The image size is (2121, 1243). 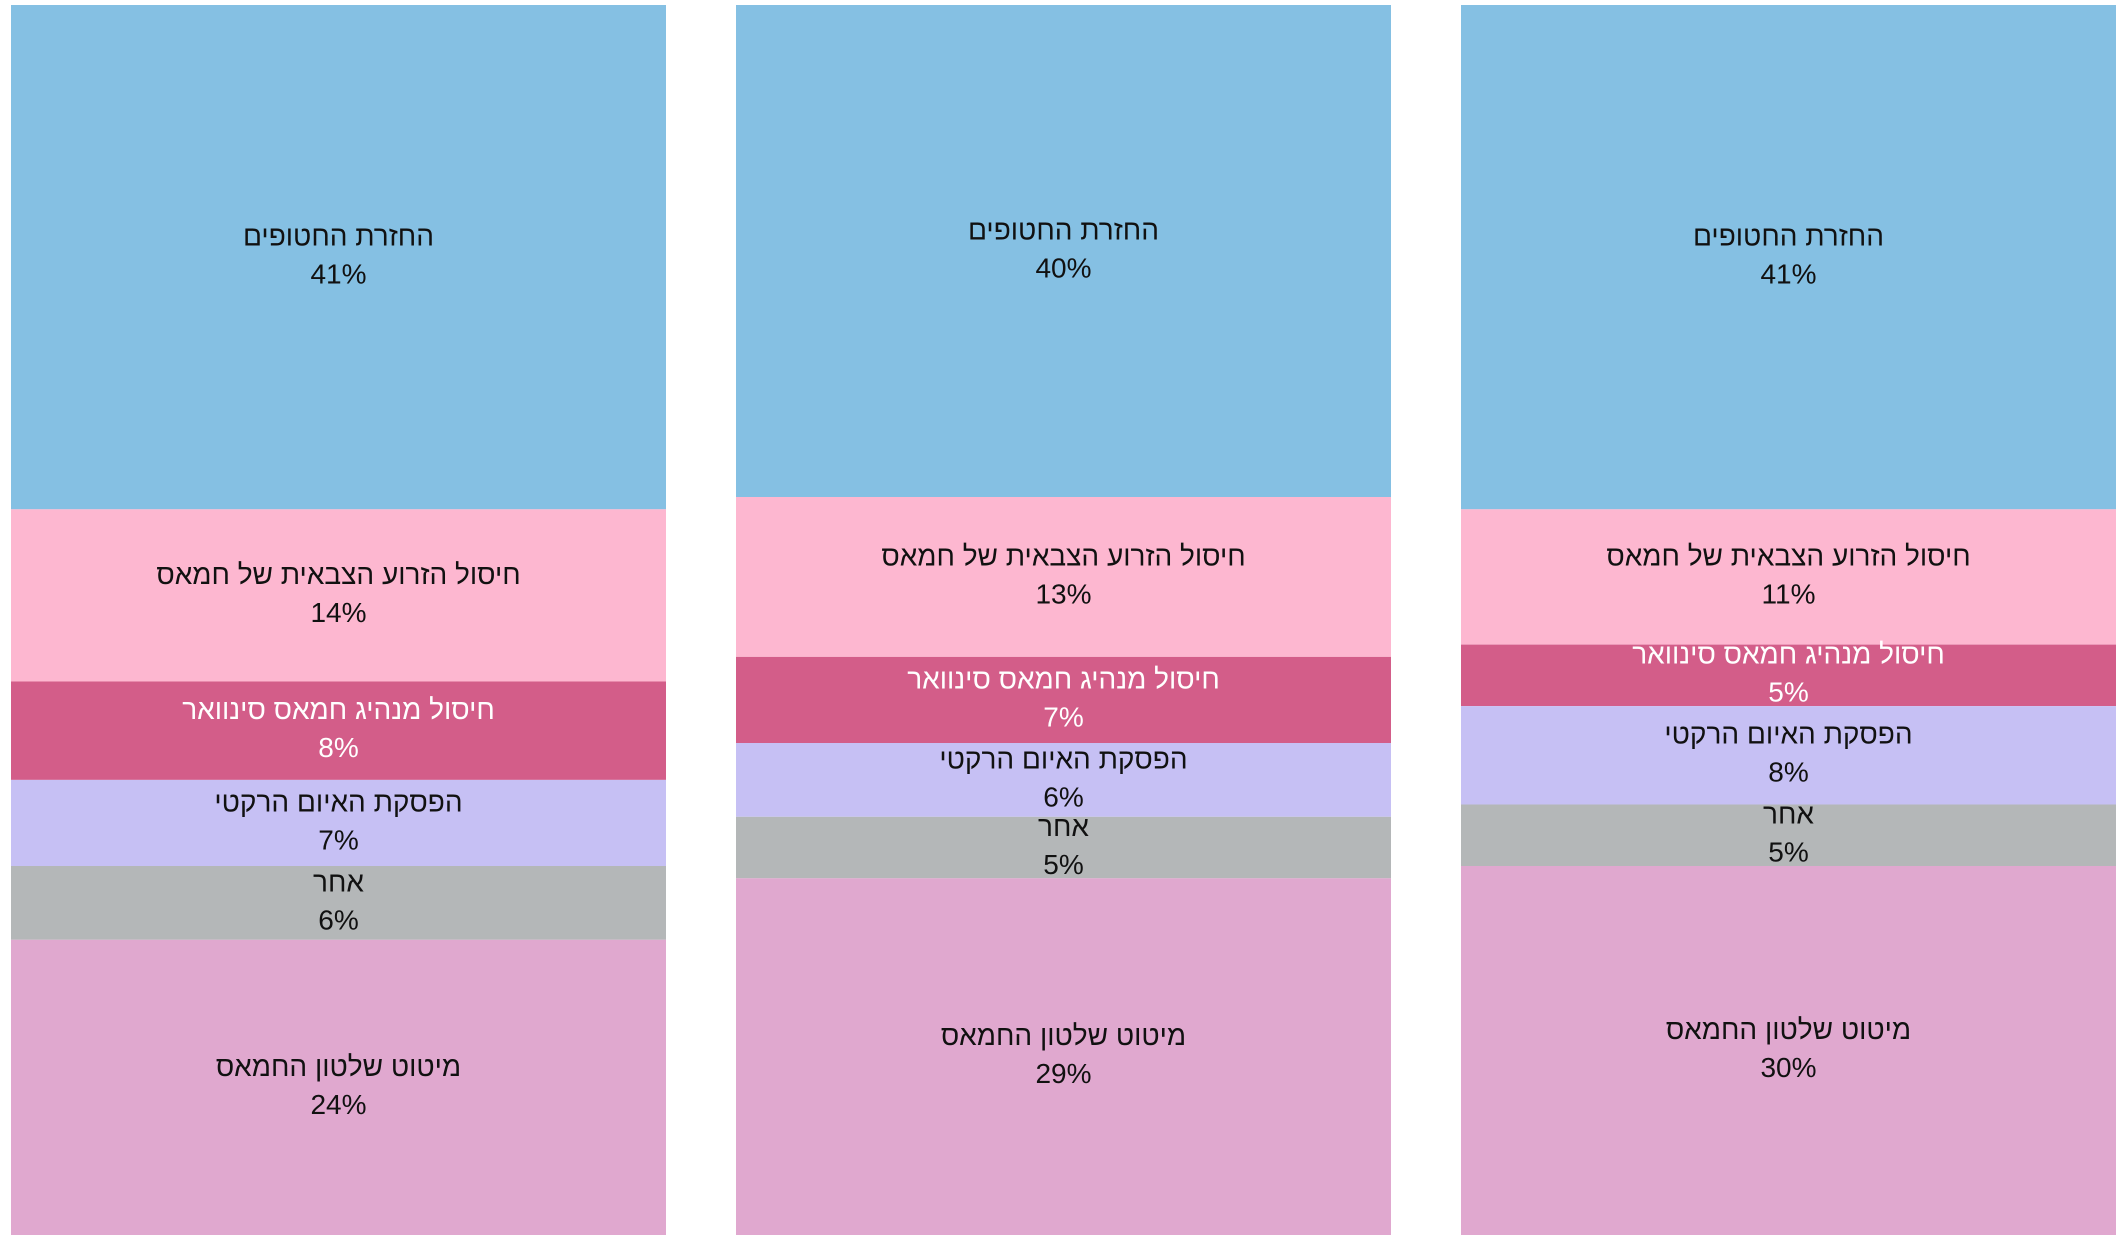 I want to click on value-label: 11%, so click(x=1789, y=593).